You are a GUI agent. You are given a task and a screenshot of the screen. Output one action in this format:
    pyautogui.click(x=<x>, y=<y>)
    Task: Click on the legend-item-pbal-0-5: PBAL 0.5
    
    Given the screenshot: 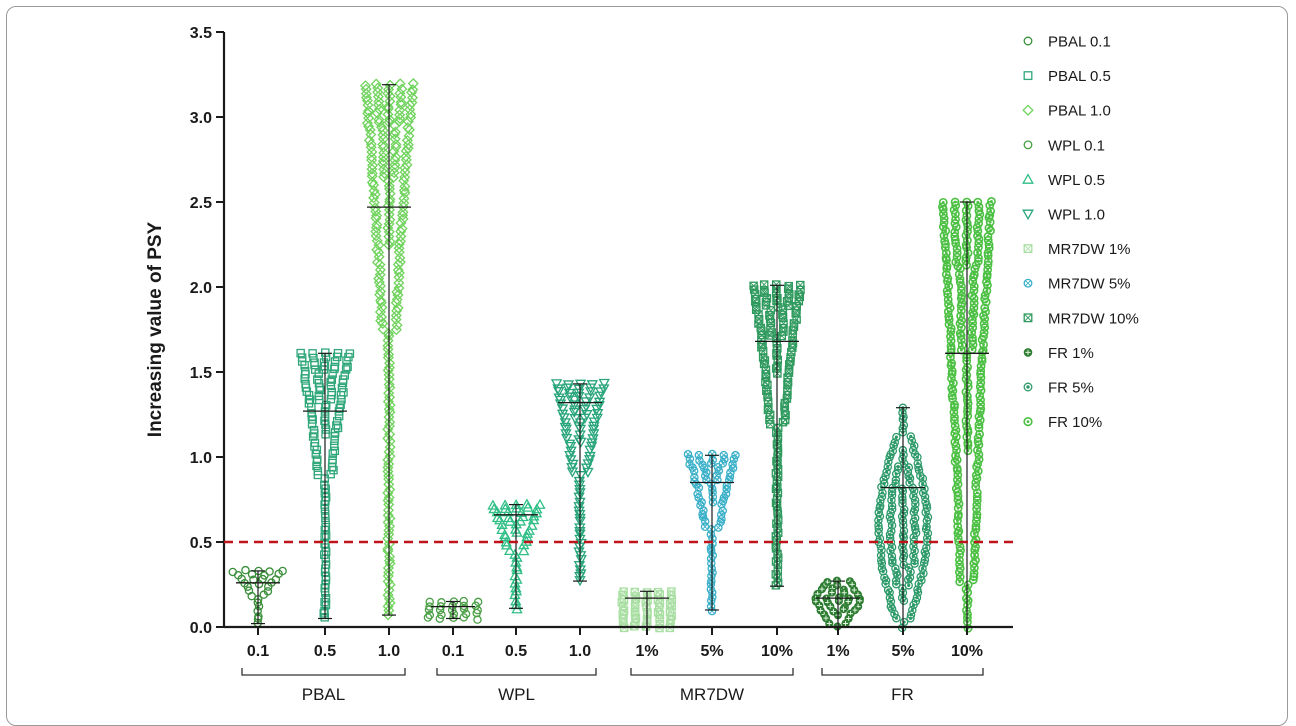 What is the action you would take?
    pyautogui.click(x=1067, y=76)
    